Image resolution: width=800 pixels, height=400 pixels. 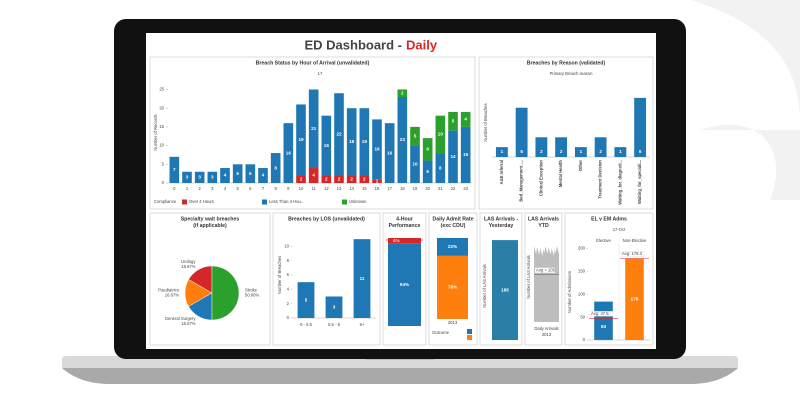 What do you see at coordinates (358, 201) in the screenshot?
I see `legend-label: Unknown` at bounding box center [358, 201].